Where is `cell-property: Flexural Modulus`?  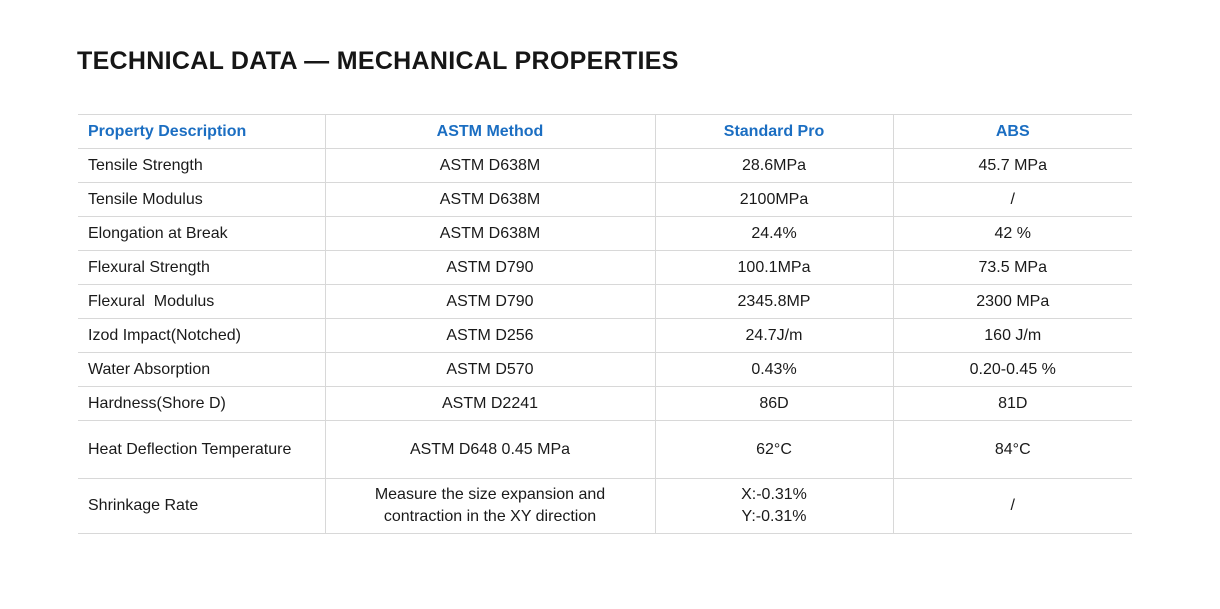 cell-property: Flexural Modulus is located at coordinates (151, 301).